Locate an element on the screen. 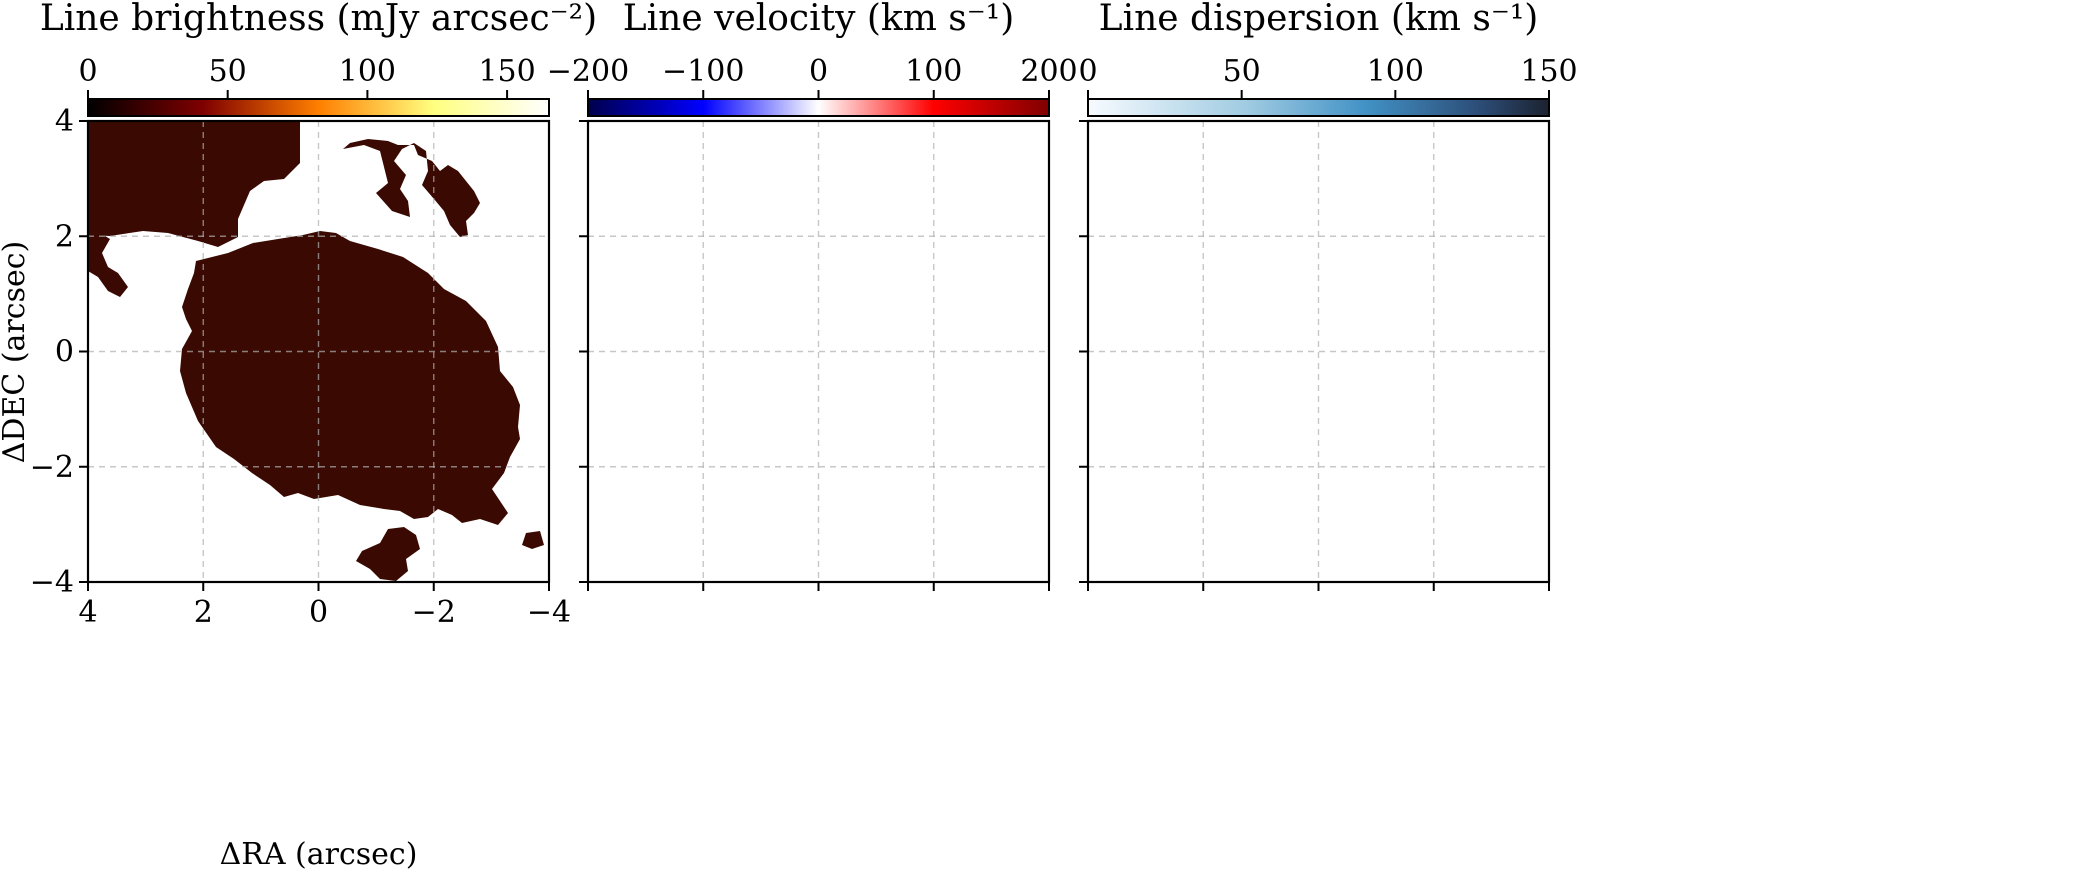 This screenshot has width=2079, height=872. x-axis-label: ΔRA (arcsec) is located at coordinates (319, 854).